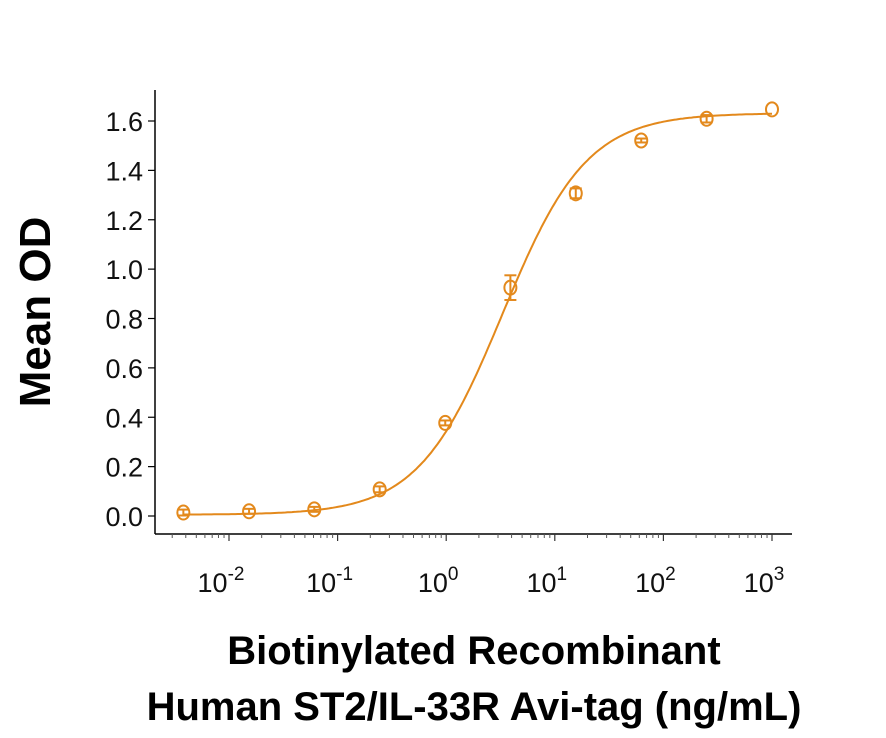  I want to click on y-tick-label: 0.4, so click(124, 418).